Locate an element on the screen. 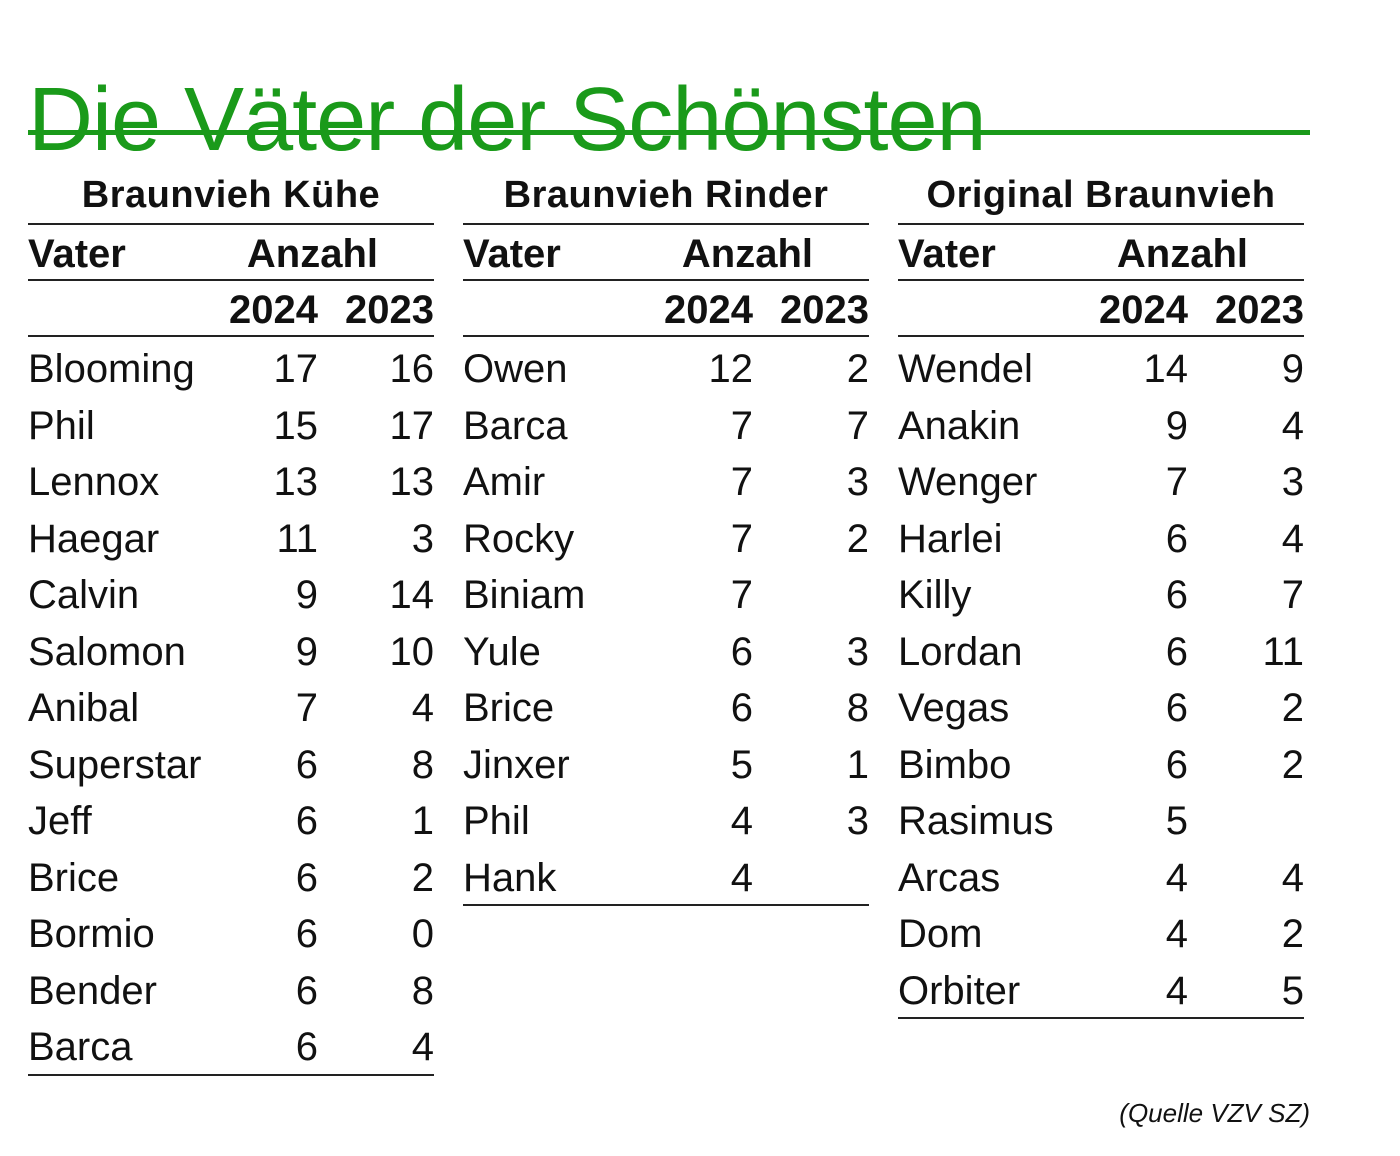 This screenshot has width=1400, height=1156. table-row: Rasimus 5 is located at coordinates (1101, 819).